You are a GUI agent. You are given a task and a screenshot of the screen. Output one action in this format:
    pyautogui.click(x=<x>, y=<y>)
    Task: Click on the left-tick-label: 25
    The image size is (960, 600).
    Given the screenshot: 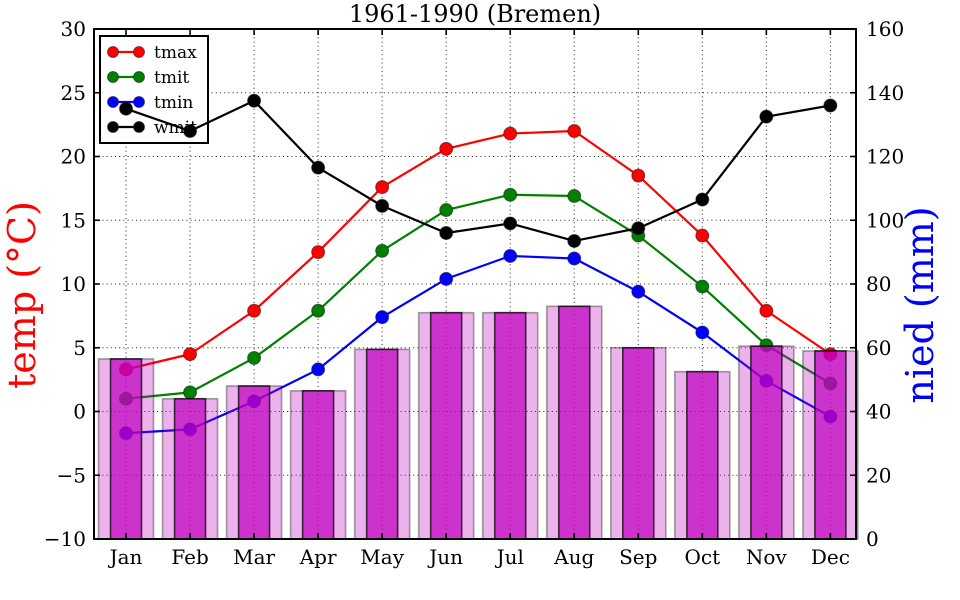 What is the action you would take?
    pyautogui.click(x=73, y=93)
    